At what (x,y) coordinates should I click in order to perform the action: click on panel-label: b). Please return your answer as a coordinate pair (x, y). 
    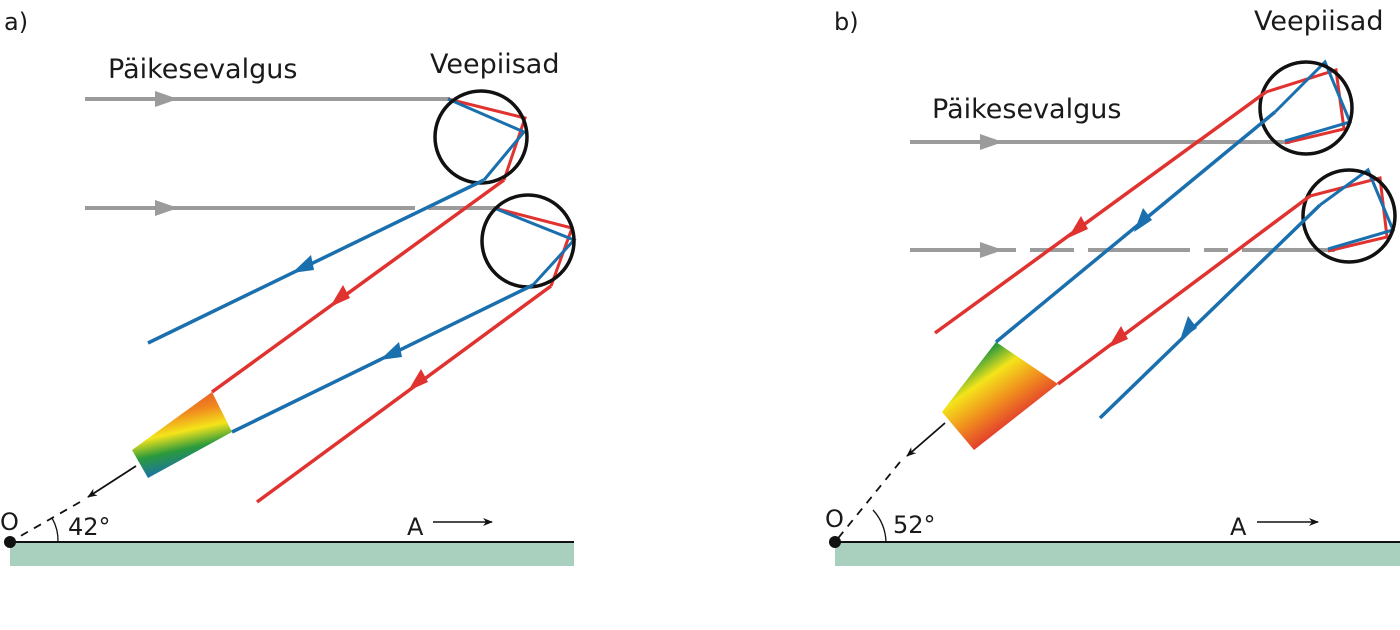
    Looking at the image, I should click on (846, 22).